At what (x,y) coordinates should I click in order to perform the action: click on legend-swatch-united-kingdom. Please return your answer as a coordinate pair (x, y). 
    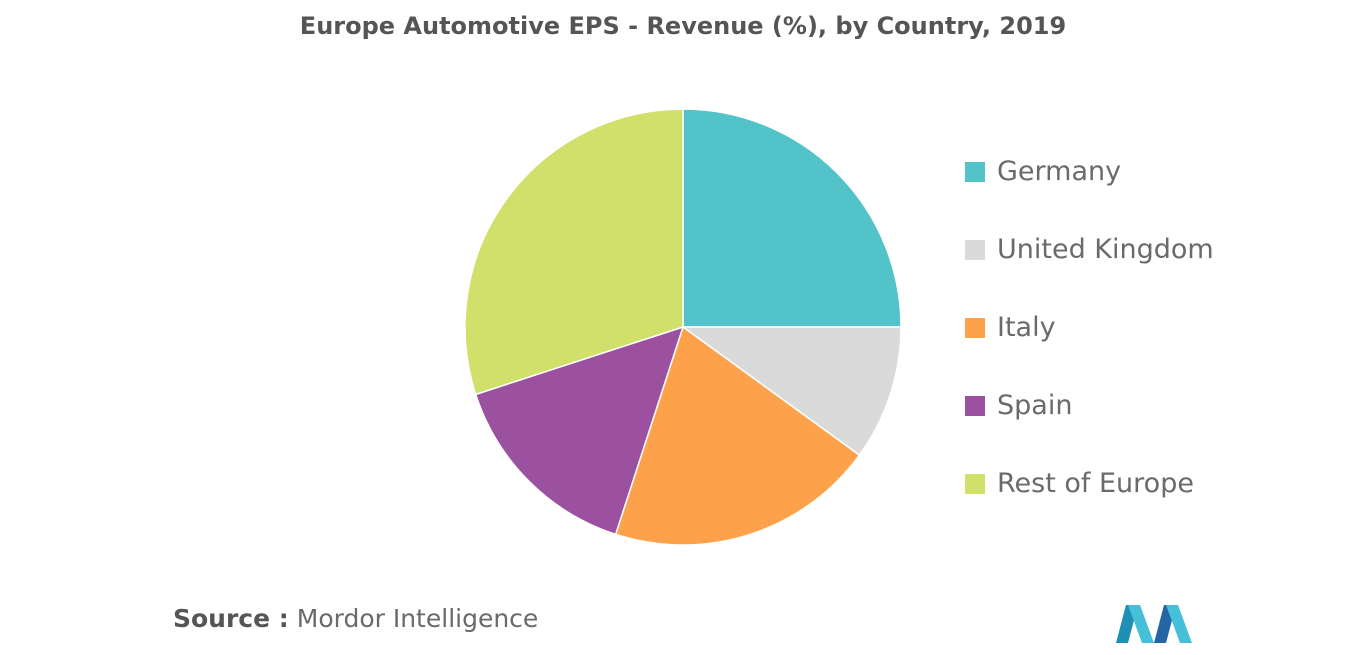
    Looking at the image, I should click on (975, 250).